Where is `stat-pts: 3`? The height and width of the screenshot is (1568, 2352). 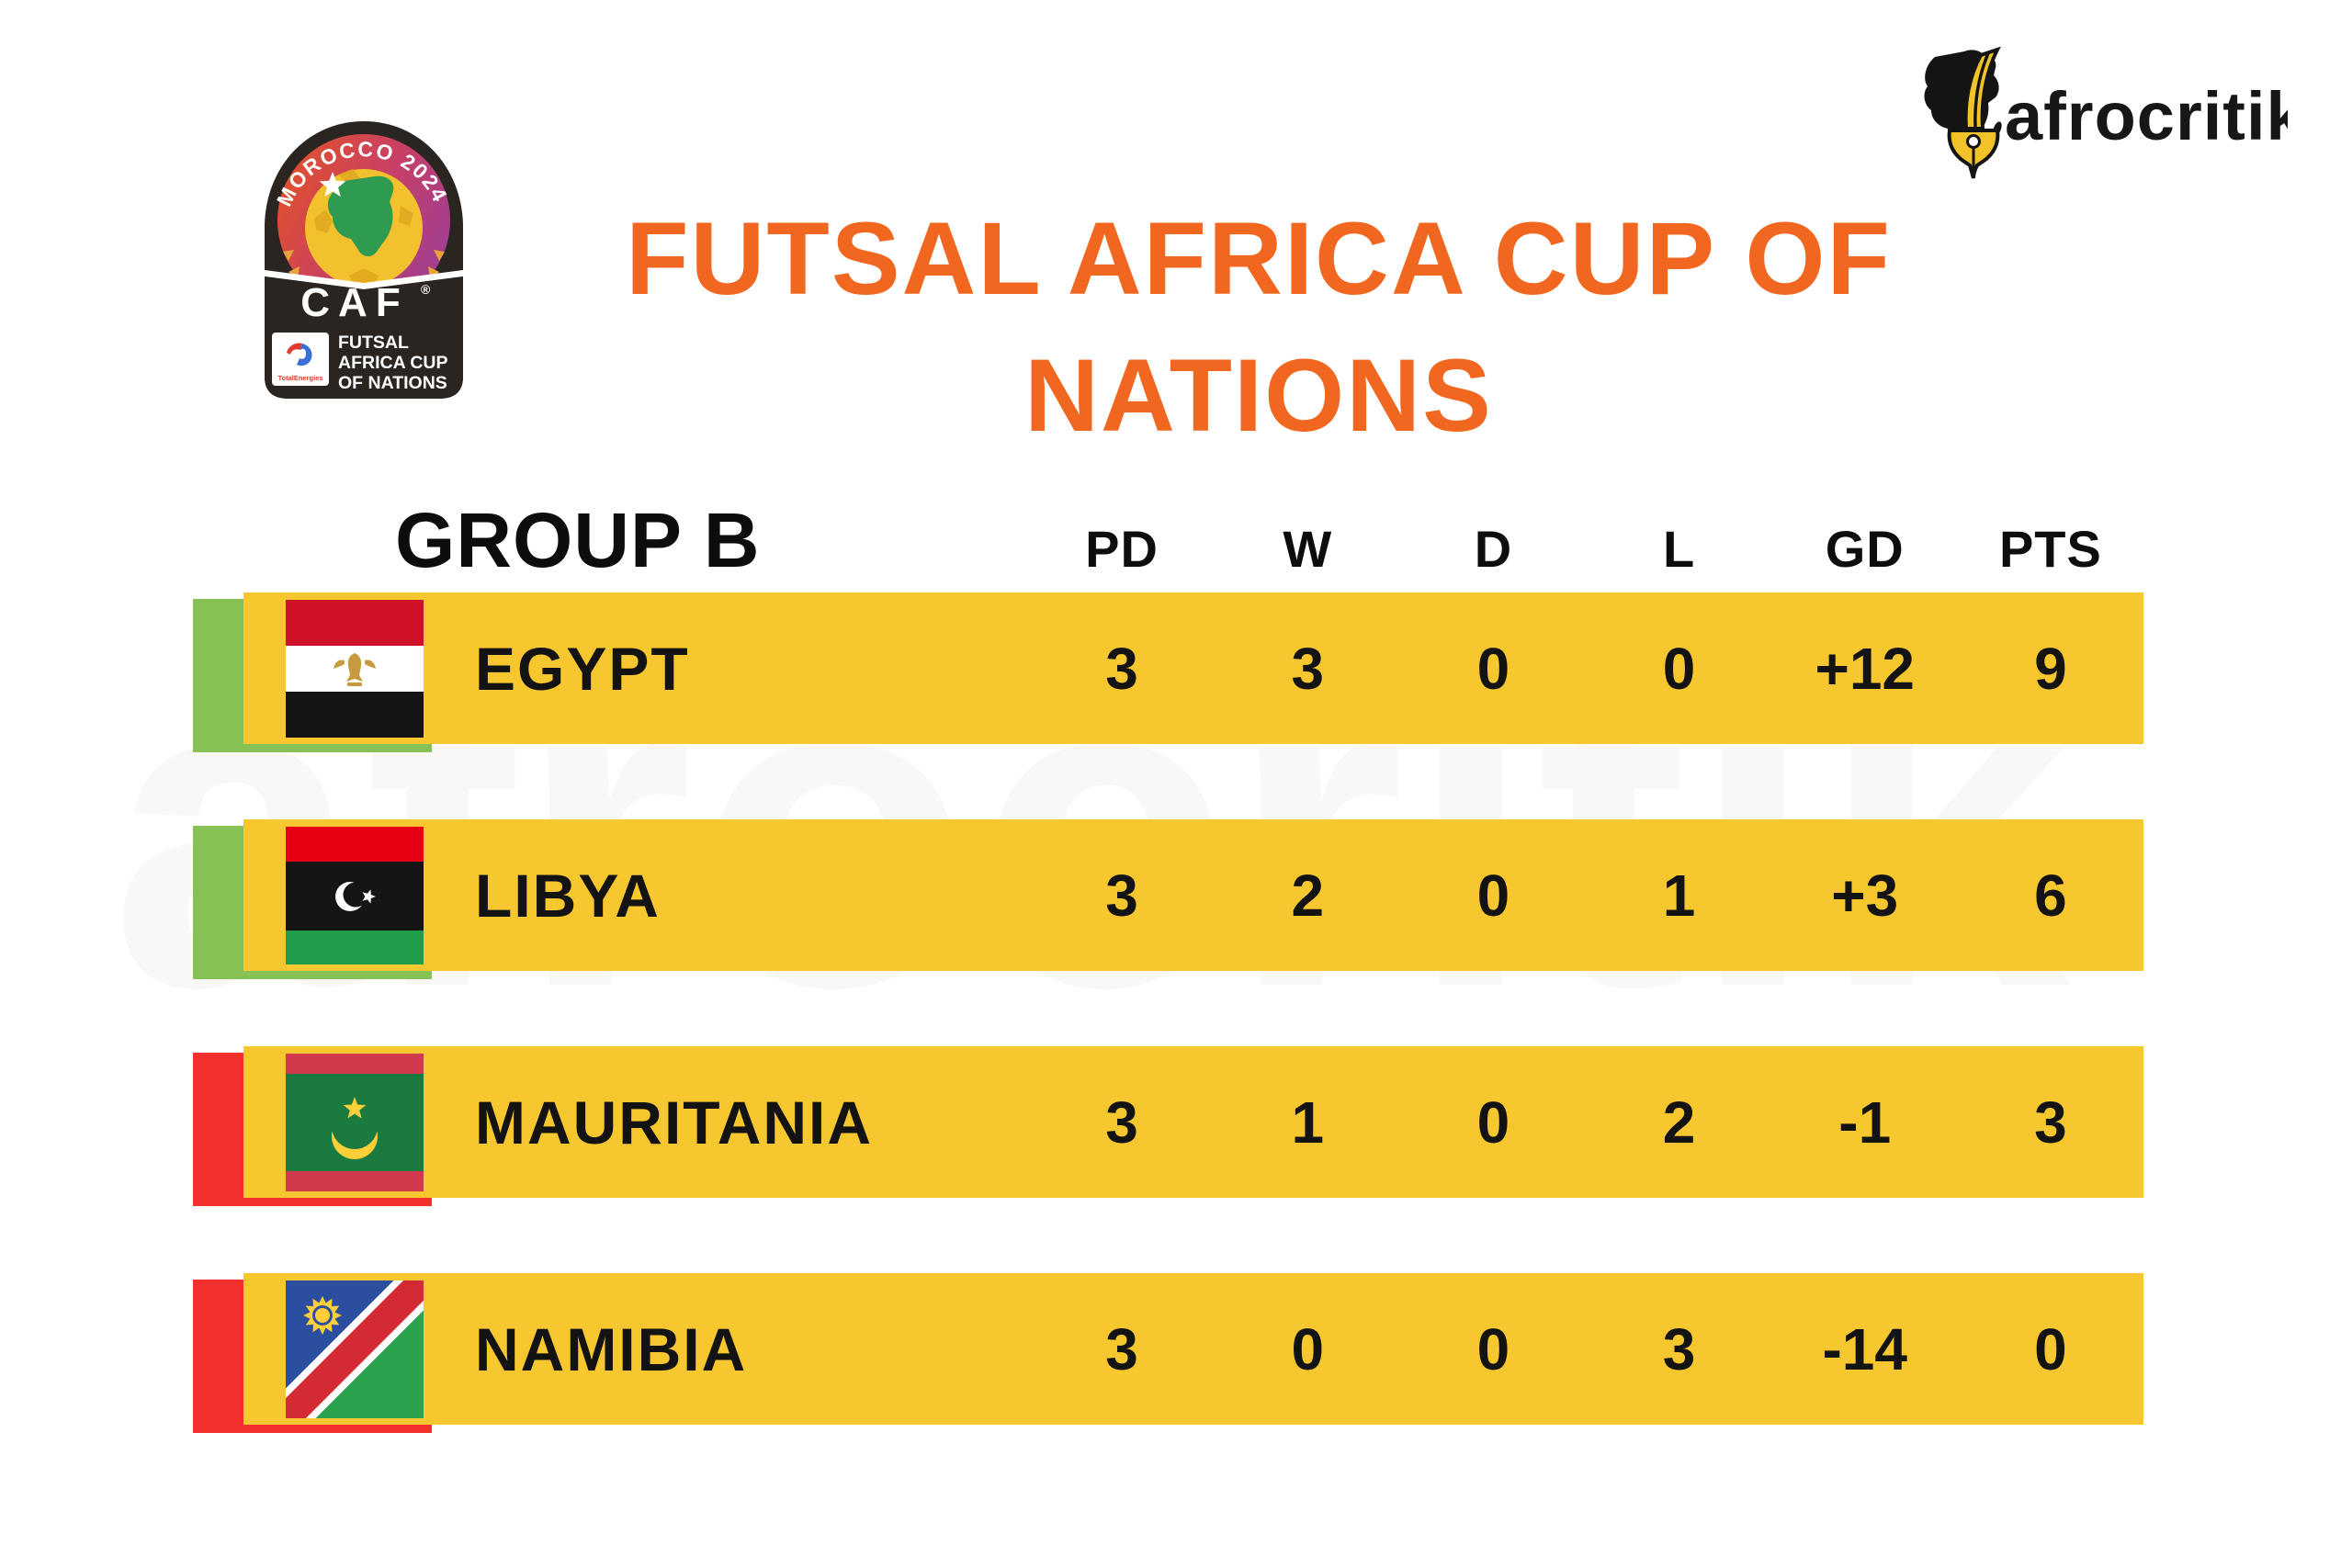
stat-pts: 3 is located at coordinates (2050, 1122).